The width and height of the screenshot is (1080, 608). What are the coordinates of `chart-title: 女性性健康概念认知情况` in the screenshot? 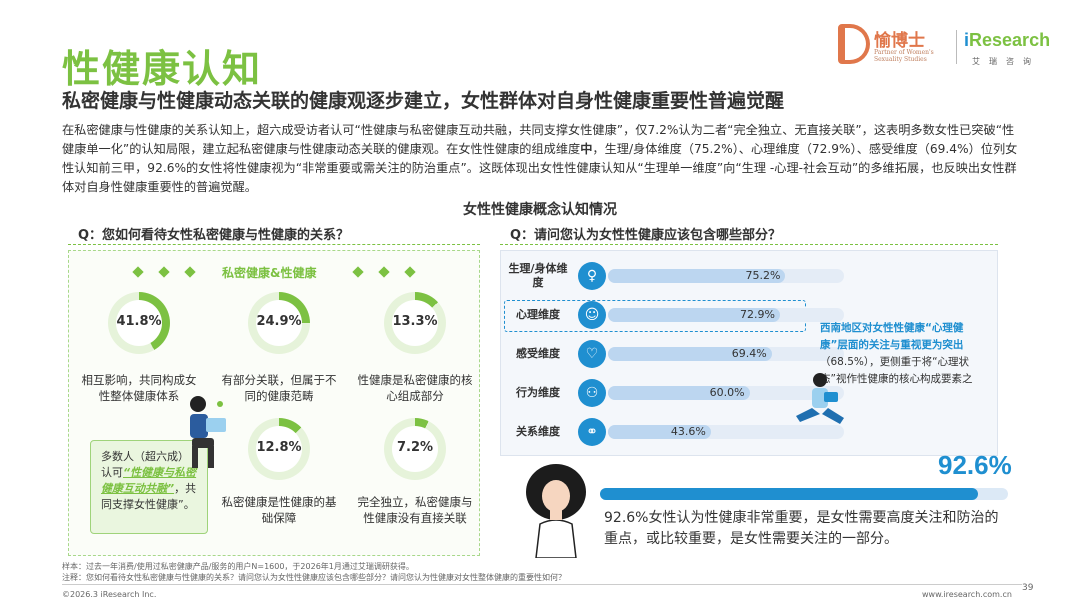 It's located at (540, 210).